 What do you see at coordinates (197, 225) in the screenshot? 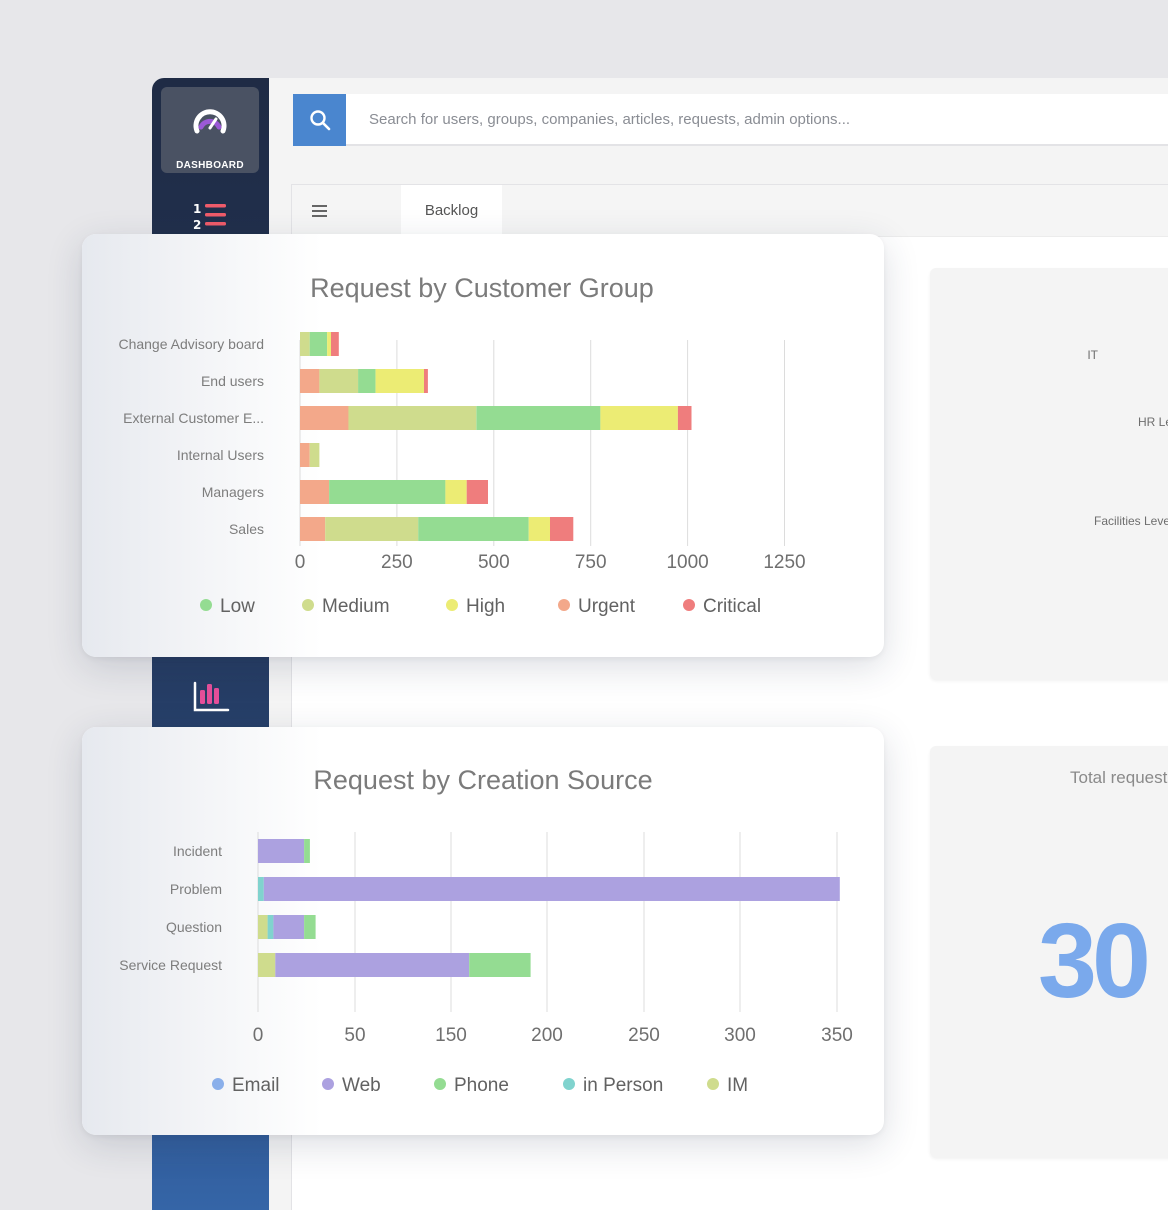
I see `svg-text: 2` at bounding box center [197, 225].